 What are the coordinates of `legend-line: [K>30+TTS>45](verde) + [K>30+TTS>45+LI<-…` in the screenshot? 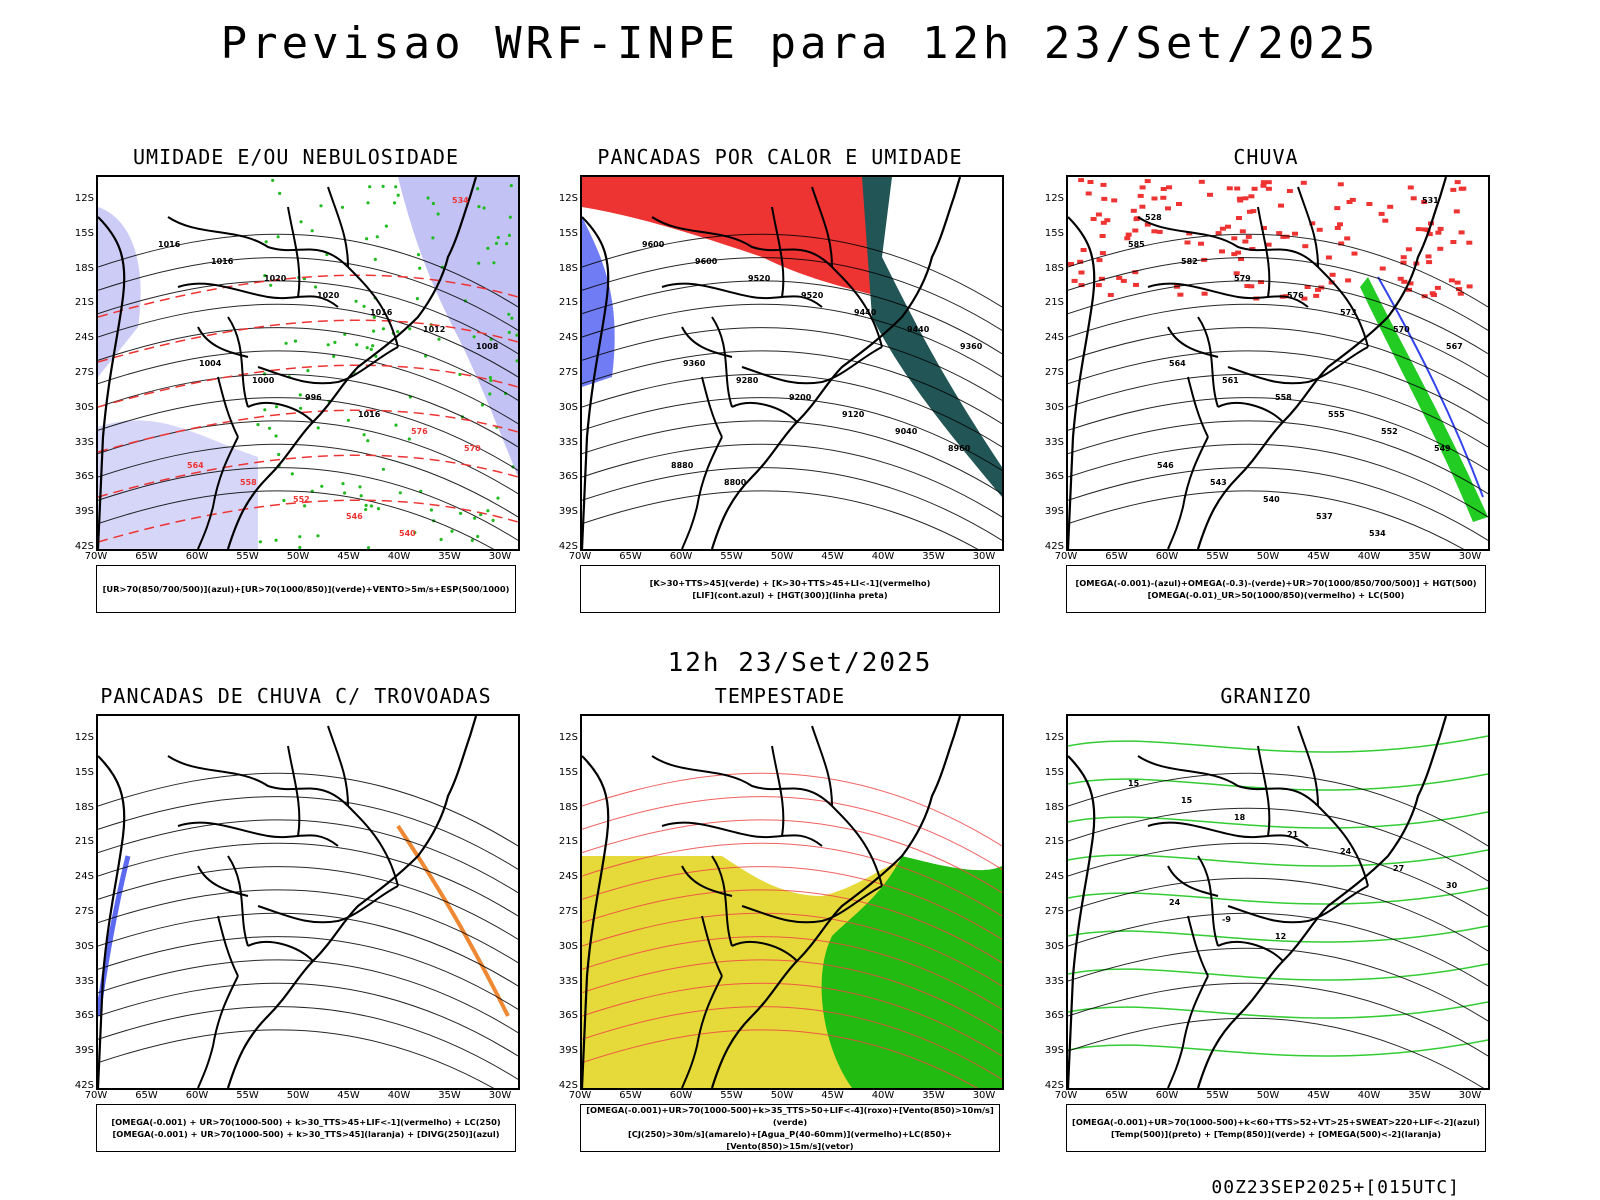 It's located at (790, 583).